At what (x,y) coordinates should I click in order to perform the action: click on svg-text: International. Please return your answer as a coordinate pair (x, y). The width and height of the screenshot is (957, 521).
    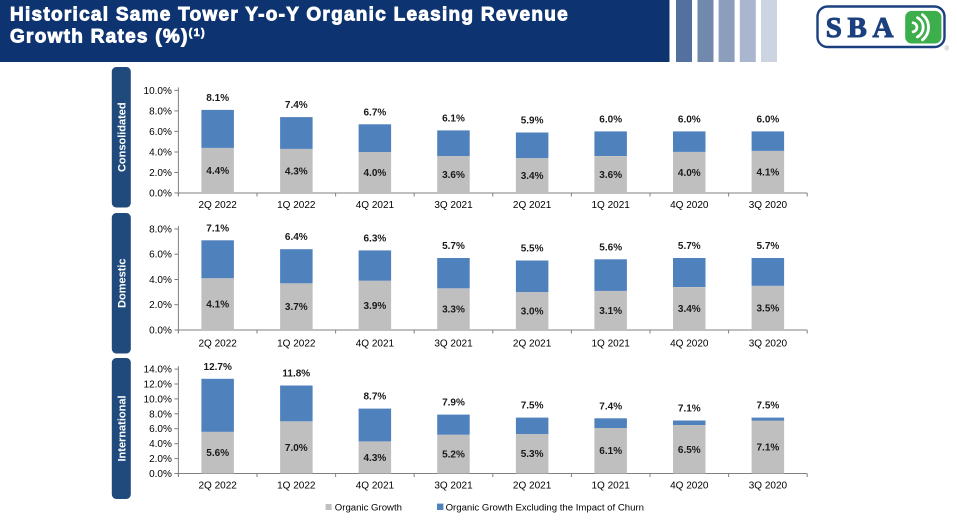
    Looking at the image, I should click on (122, 428).